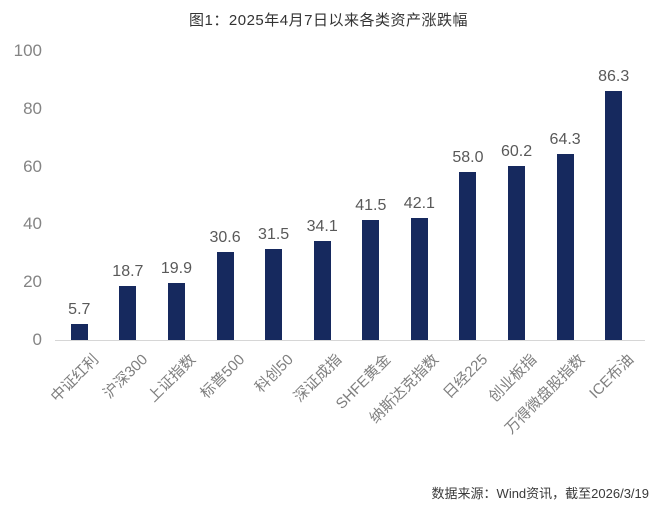 This screenshot has height=506, width=657. What do you see at coordinates (27, 50) in the screenshot?
I see `y-axis-tick-label: 100` at bounding box center [27, 50].